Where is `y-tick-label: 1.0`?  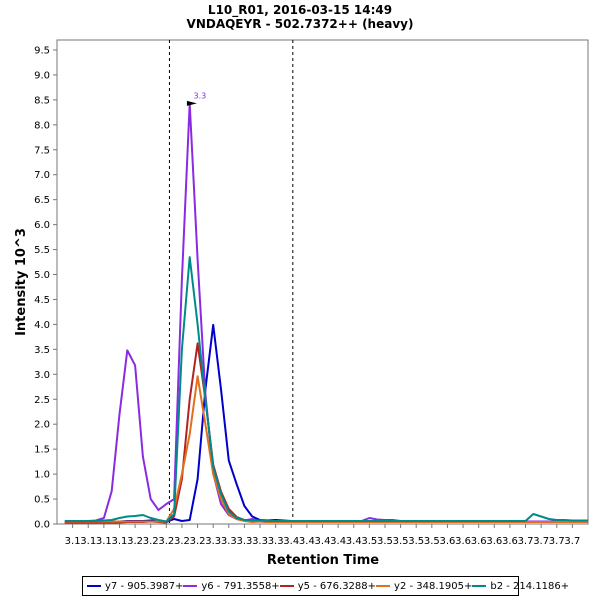 y-tick-label: 1.0 is located at coordinates (42, 475).